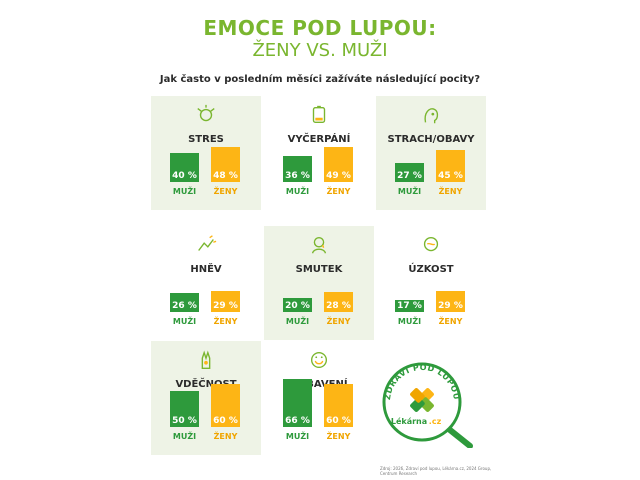 This screenshot has height=480, width=640. I want to click on emotion-label: POBAVENÍ, so click(319, 384).